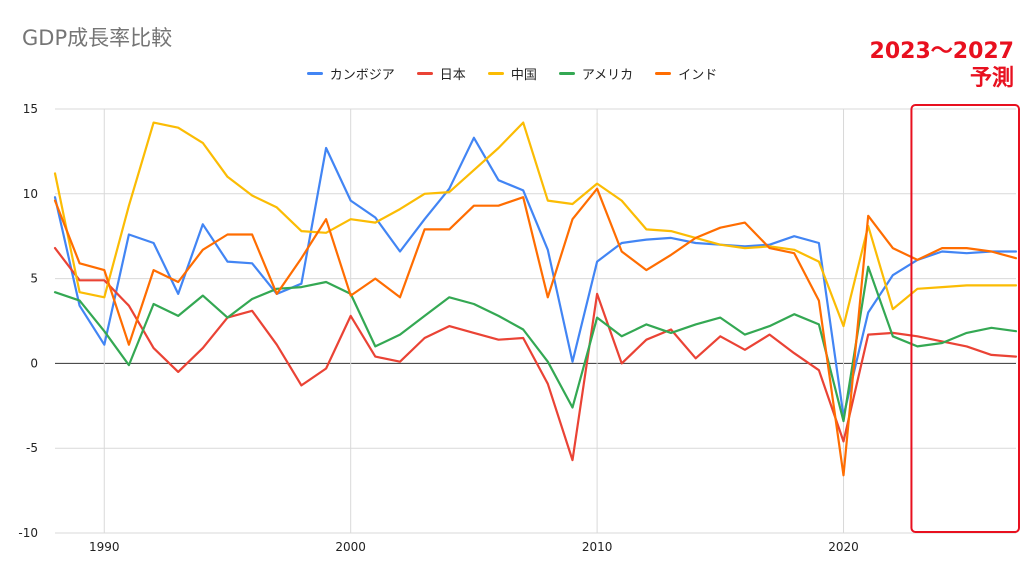  What do you see at coordinates (34, 279) in the screenshot?
I see `y-tick-label: 5` at bounding box center [34, 279].